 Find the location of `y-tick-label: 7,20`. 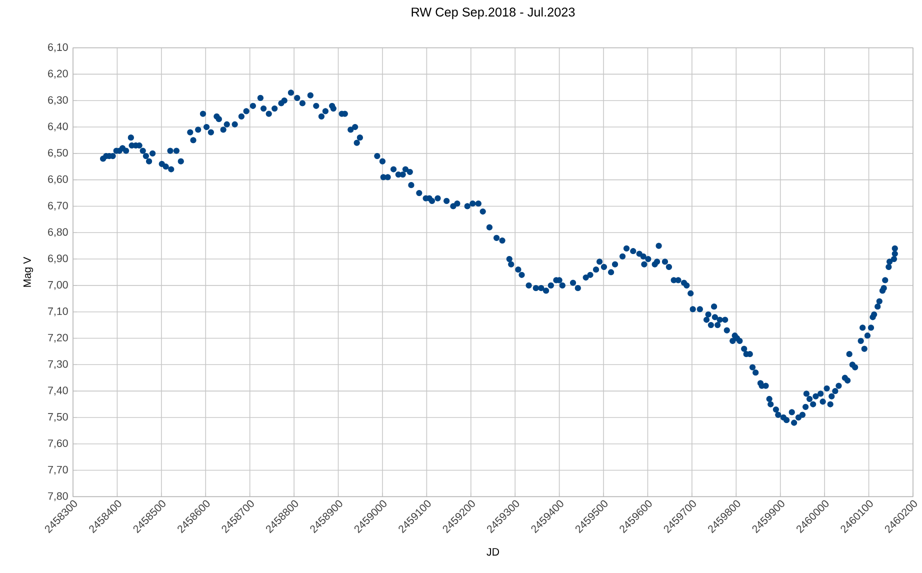

y-tick-label: 7,20 is located at coordinates (58, 338).